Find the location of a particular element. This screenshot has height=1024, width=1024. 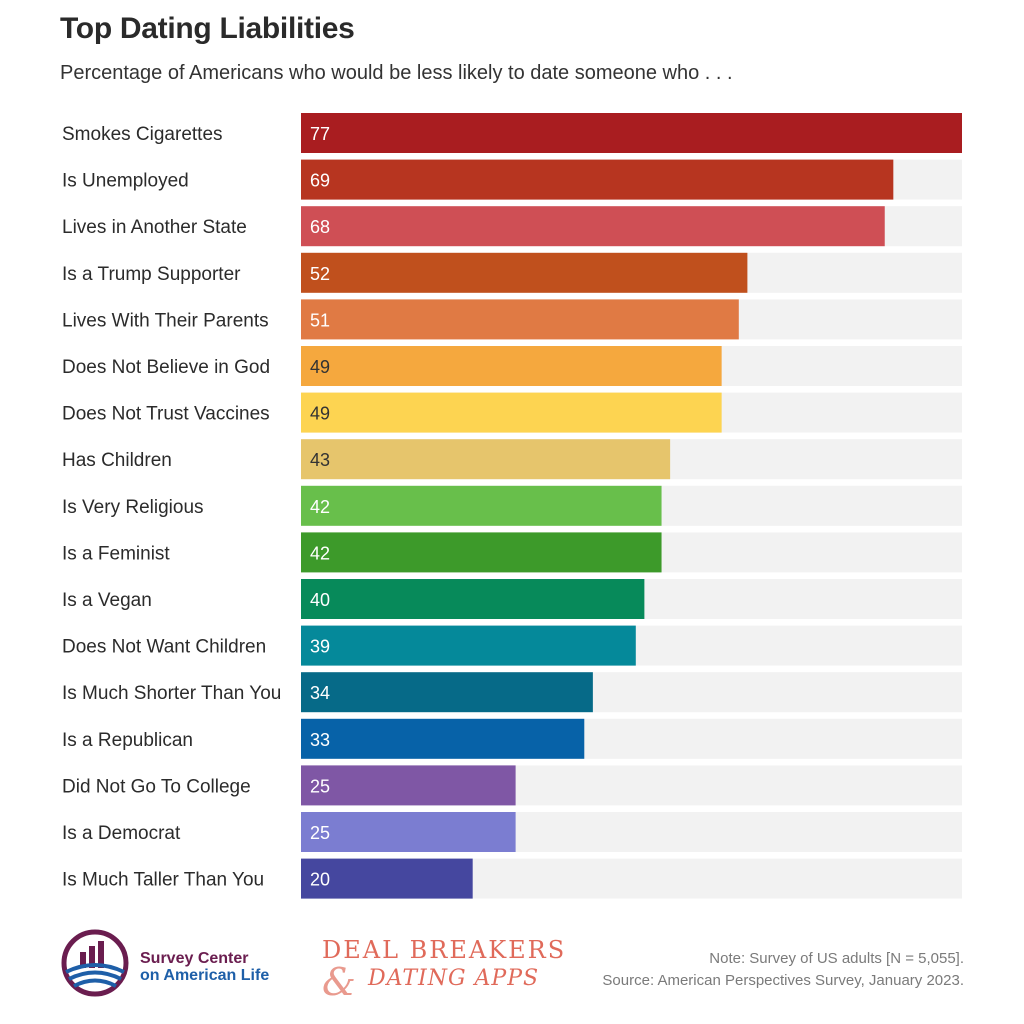

value-label: 68 is located at coordinates (320, 227).